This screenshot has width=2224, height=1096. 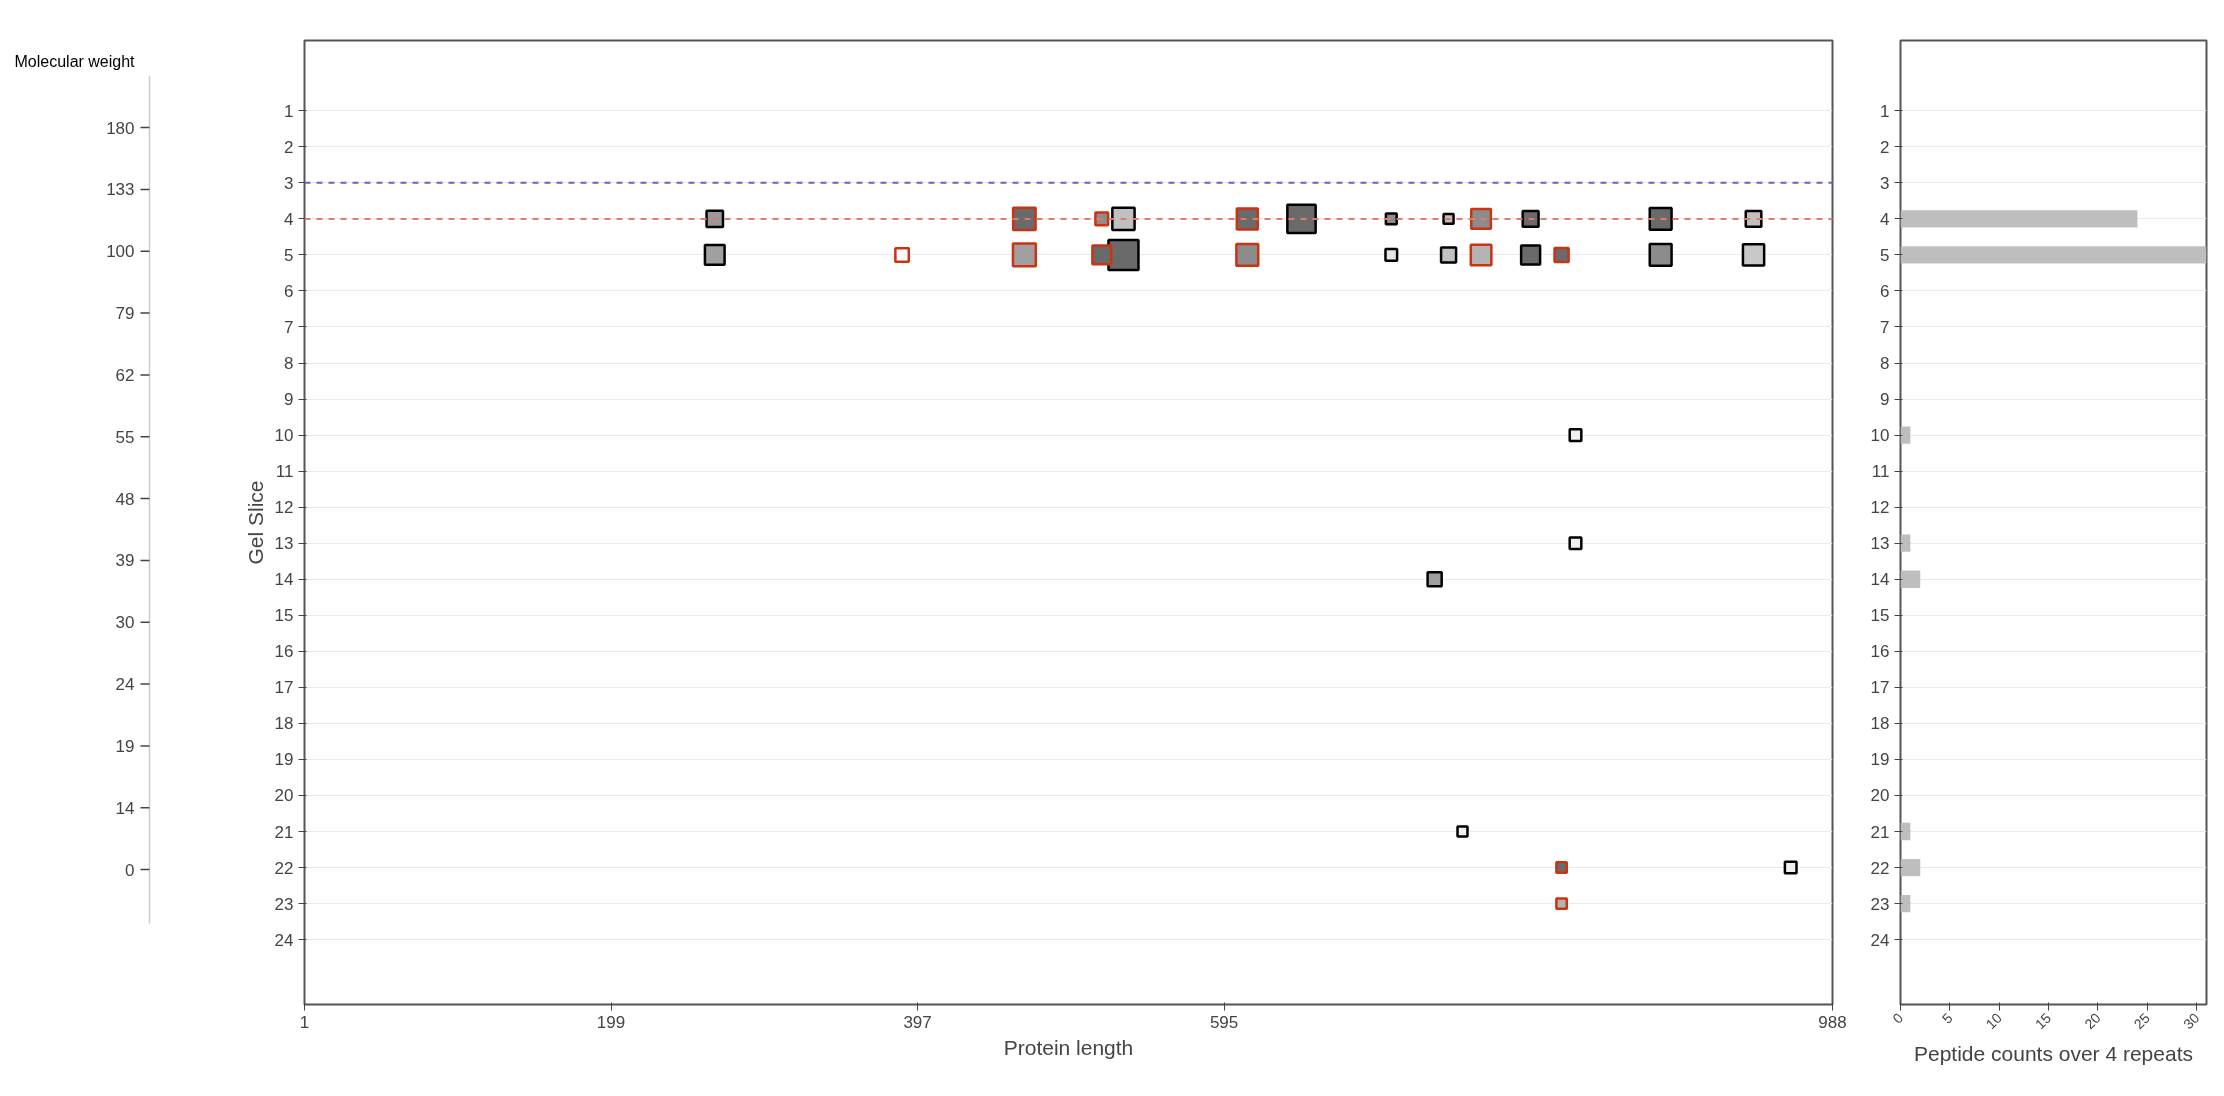 I want to click on x-tick-label: 10, so click(x=1994, y=1021).